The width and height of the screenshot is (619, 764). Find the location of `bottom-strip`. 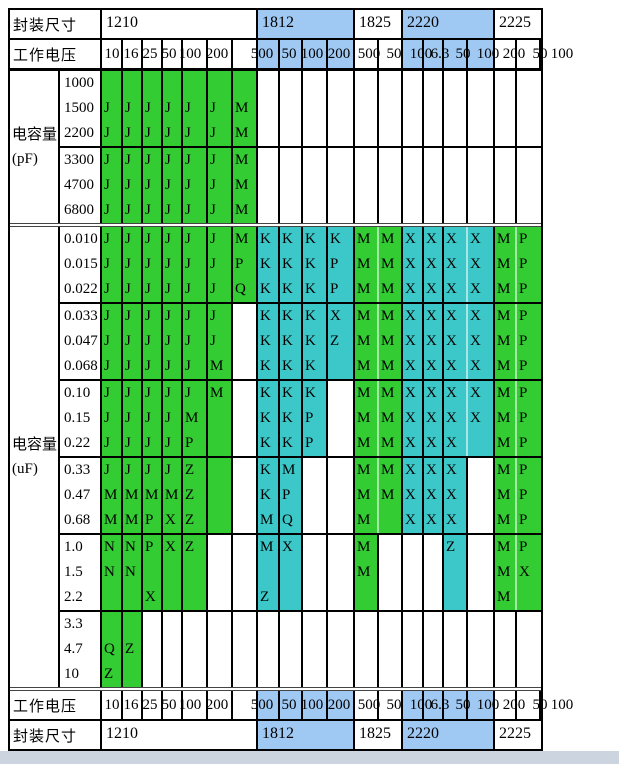

bottom-strip is located at coordinates (309, 757).